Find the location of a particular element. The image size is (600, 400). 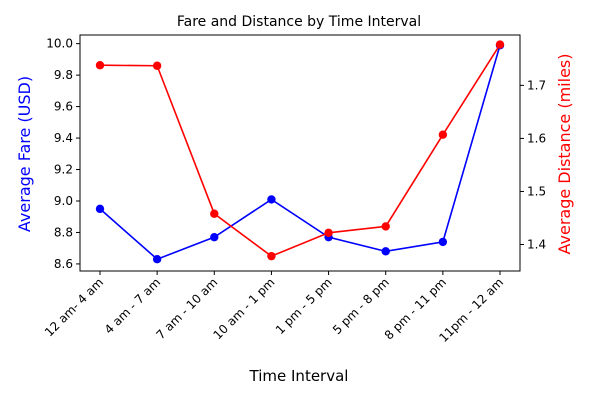

left-y-axis-label: Average Fare (USD) is located at coordinates (24, 154).